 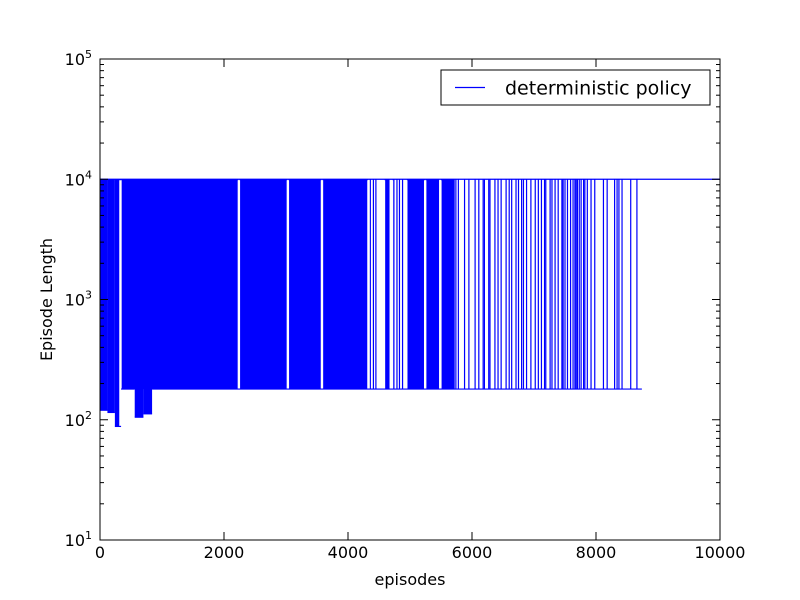 What do you see at coordinates (348, 552) in the screenshot?
I see `x-tick-label: 4000` at bounding box center [348, 552].